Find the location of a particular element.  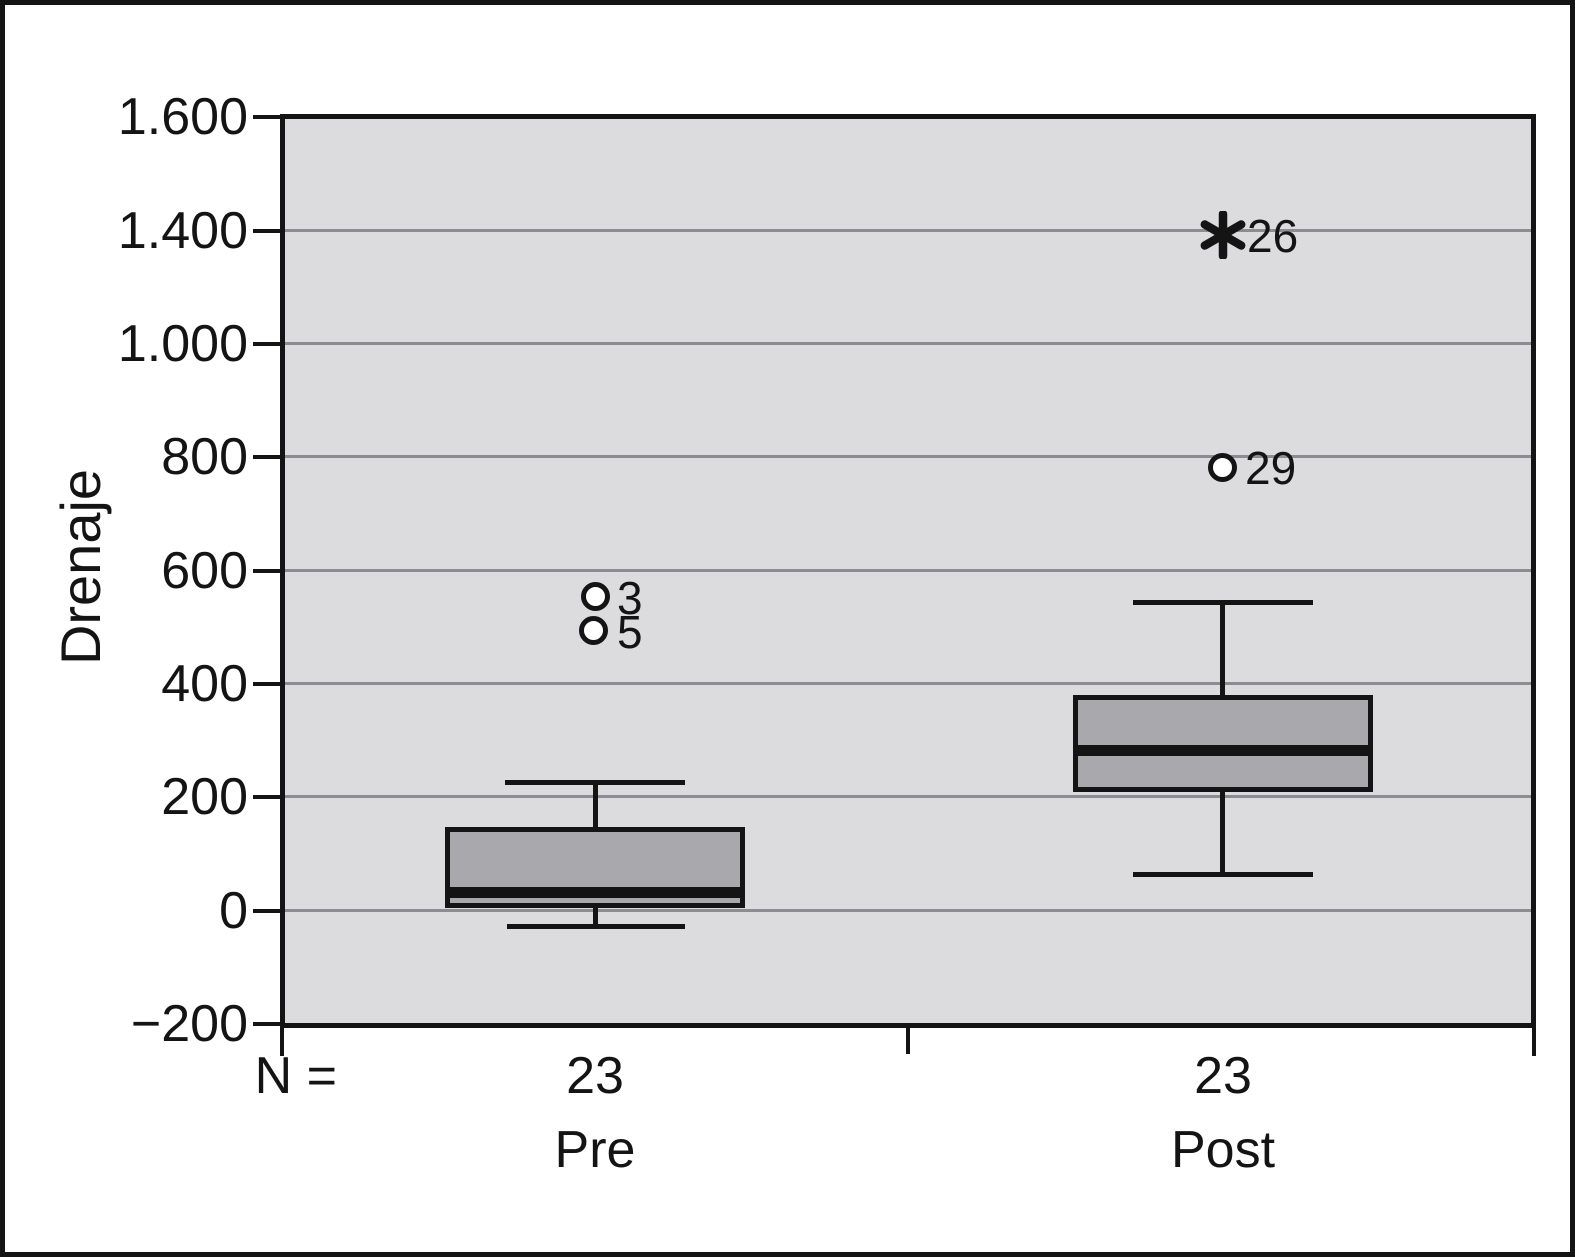

y-tick-label: 800 is located at coordinates (204, 457).